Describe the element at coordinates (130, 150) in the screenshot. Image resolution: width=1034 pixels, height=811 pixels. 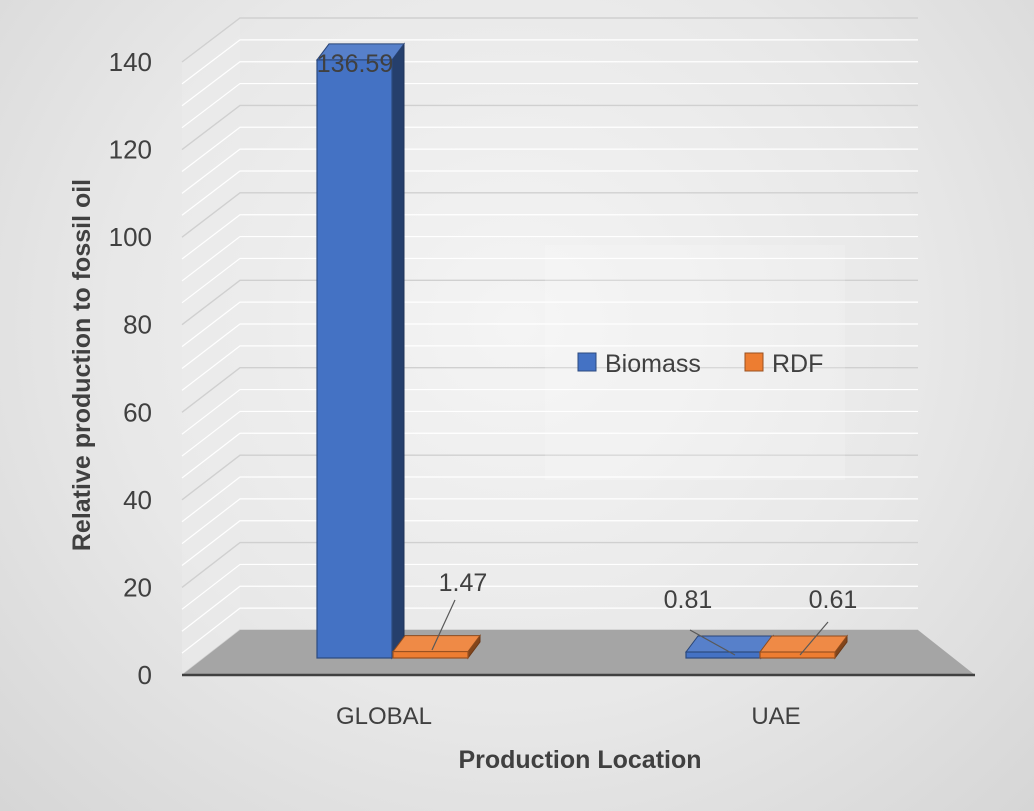
I see `y-tick-label: 120` at that location.